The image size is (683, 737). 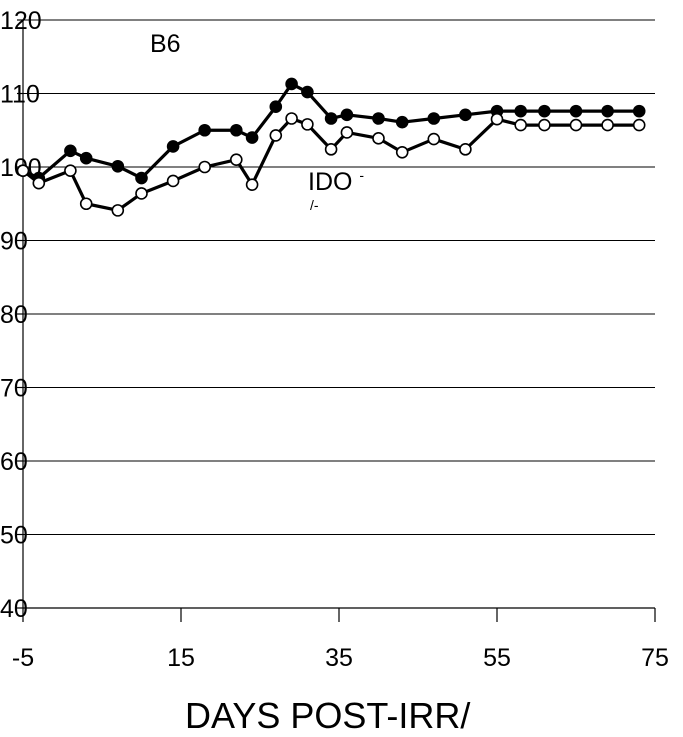 What do you see at coordinates (330, 182) in the screenshot?
I see `series-label-ido-main: IDO` at bounding box center [330, 182].